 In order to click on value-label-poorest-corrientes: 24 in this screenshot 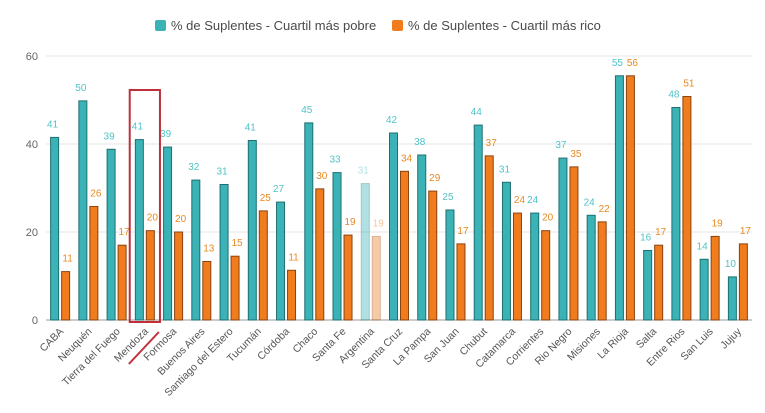, I will do `click(533, 200)`.